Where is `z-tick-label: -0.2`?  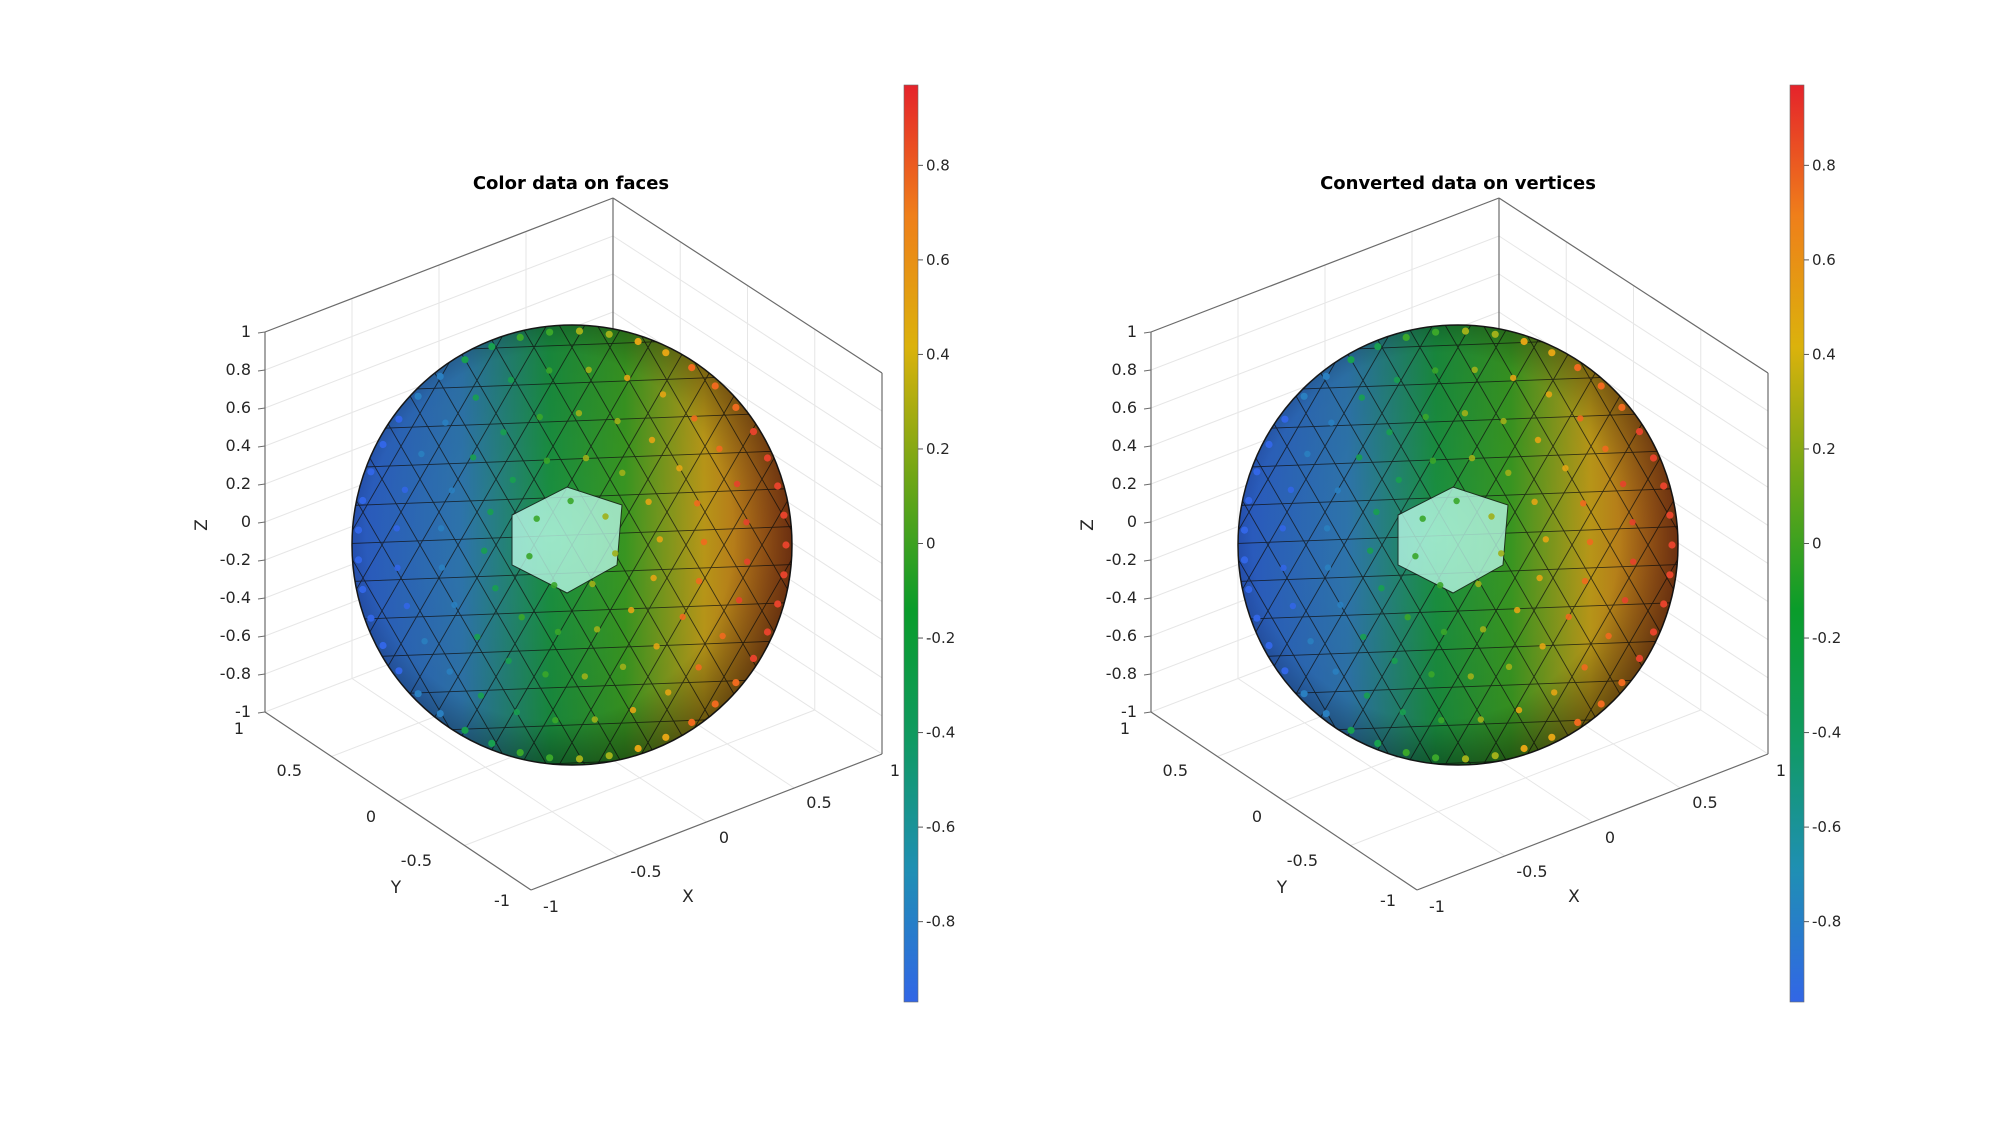 z-tick-label: -0.2 is located at coordinates (235, 559).